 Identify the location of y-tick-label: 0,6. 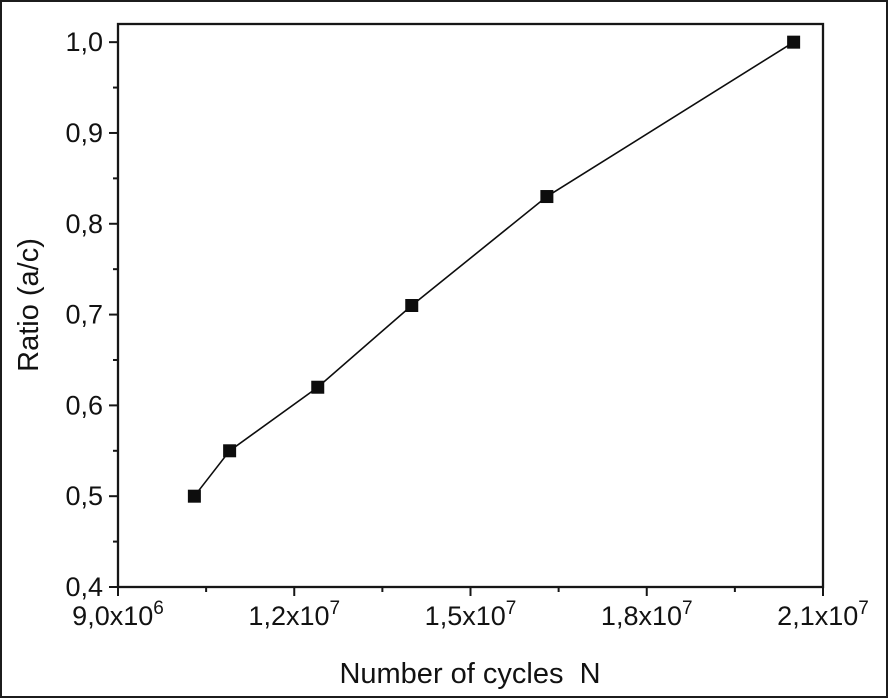
(84, 405).